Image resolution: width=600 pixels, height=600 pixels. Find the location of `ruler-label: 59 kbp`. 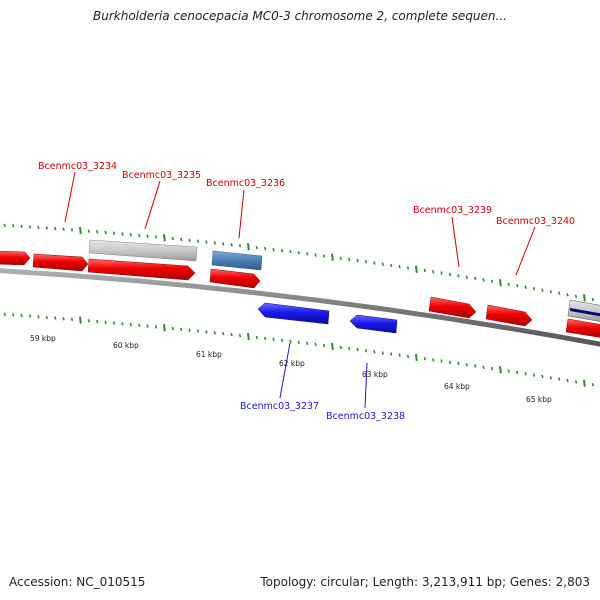

ruler-label: 59 kbp is located at coordinates (43, 338).